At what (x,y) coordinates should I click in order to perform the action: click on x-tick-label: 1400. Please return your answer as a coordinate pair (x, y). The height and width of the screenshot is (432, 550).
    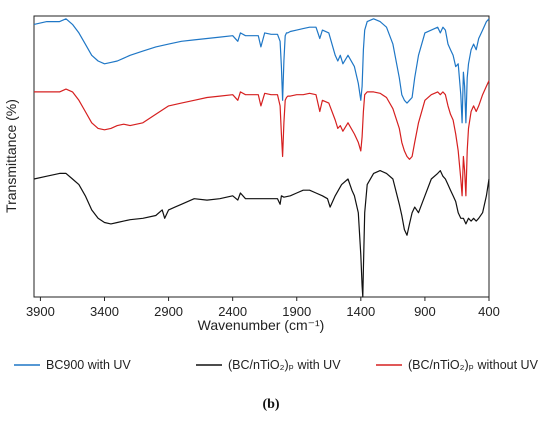
    Looking at the image, I should click on (360, 311).